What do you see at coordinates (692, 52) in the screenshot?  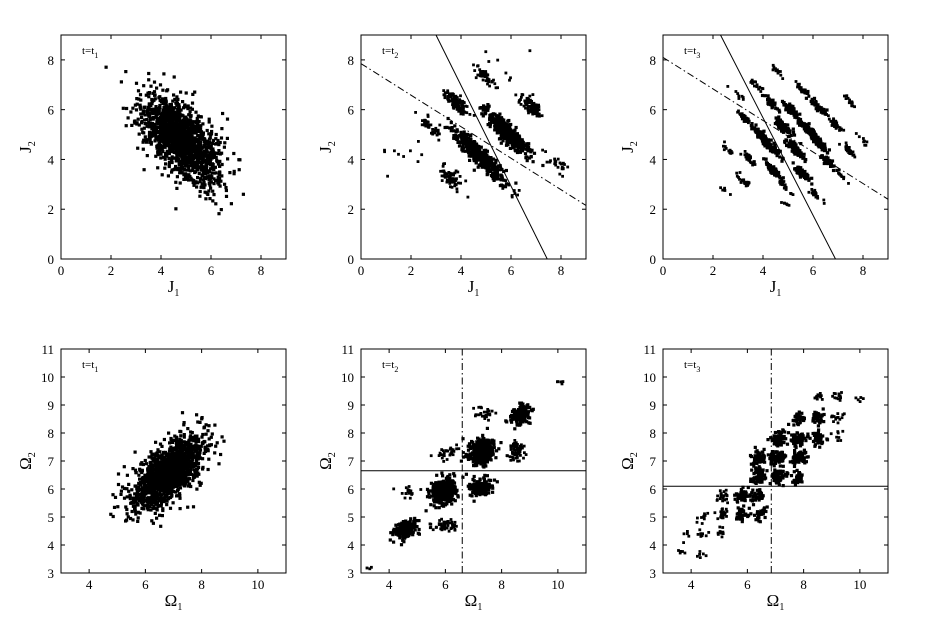 I see `time-annotation: t=t3` at bounding box center [692, 52].